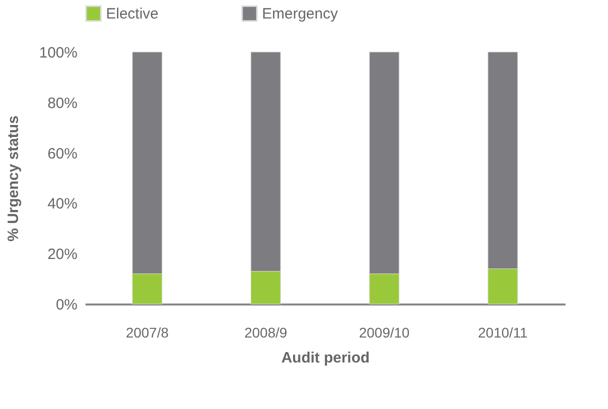  What do you see at coordinates (13, 179) in the screenshot?
I see `y-axis-title: % Urgency status` at bounding box center [13, 179].